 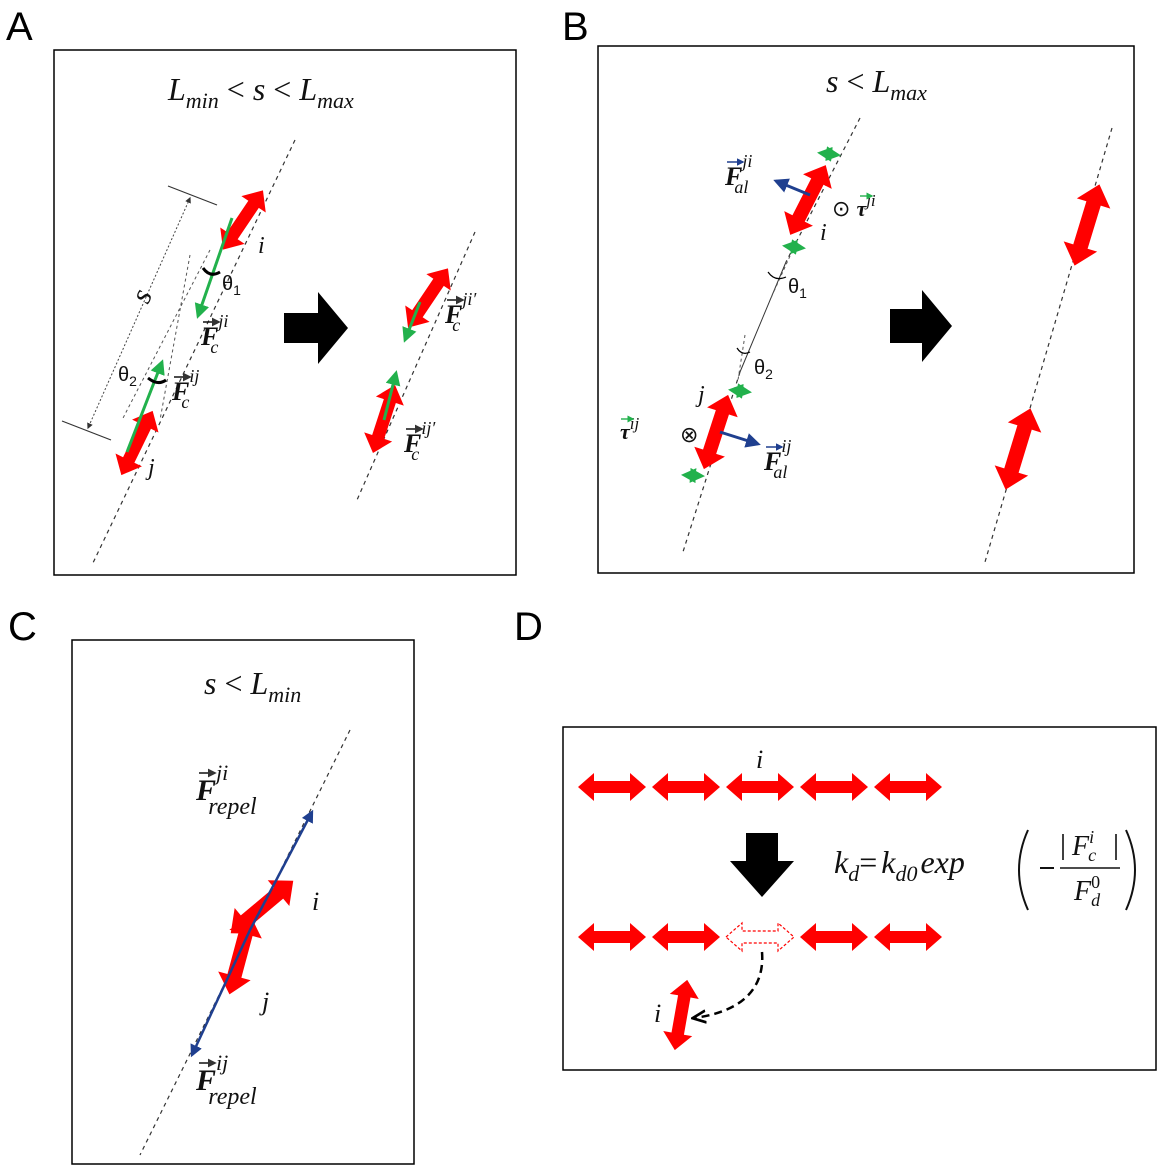 I want to click on s-tick-top, so click(x=192, y=195).